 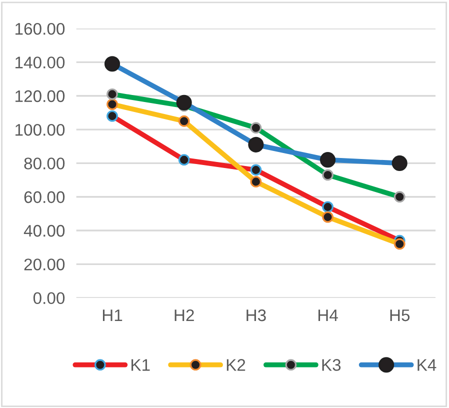 I want to click on y-tick-label: 0.00, so click(x=49, y=298).